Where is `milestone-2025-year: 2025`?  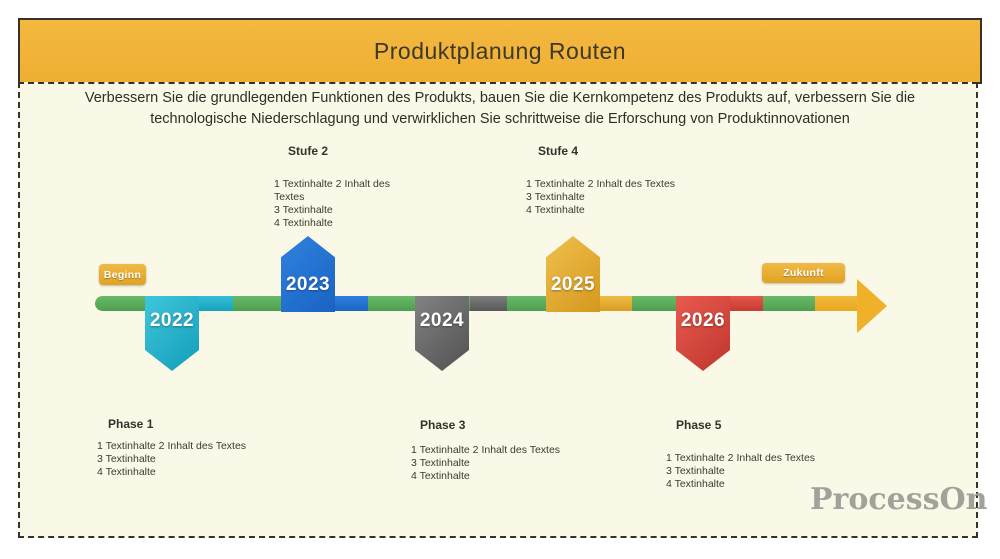 milestone-2025-year: 2025 is located at coordinates (573, 284).